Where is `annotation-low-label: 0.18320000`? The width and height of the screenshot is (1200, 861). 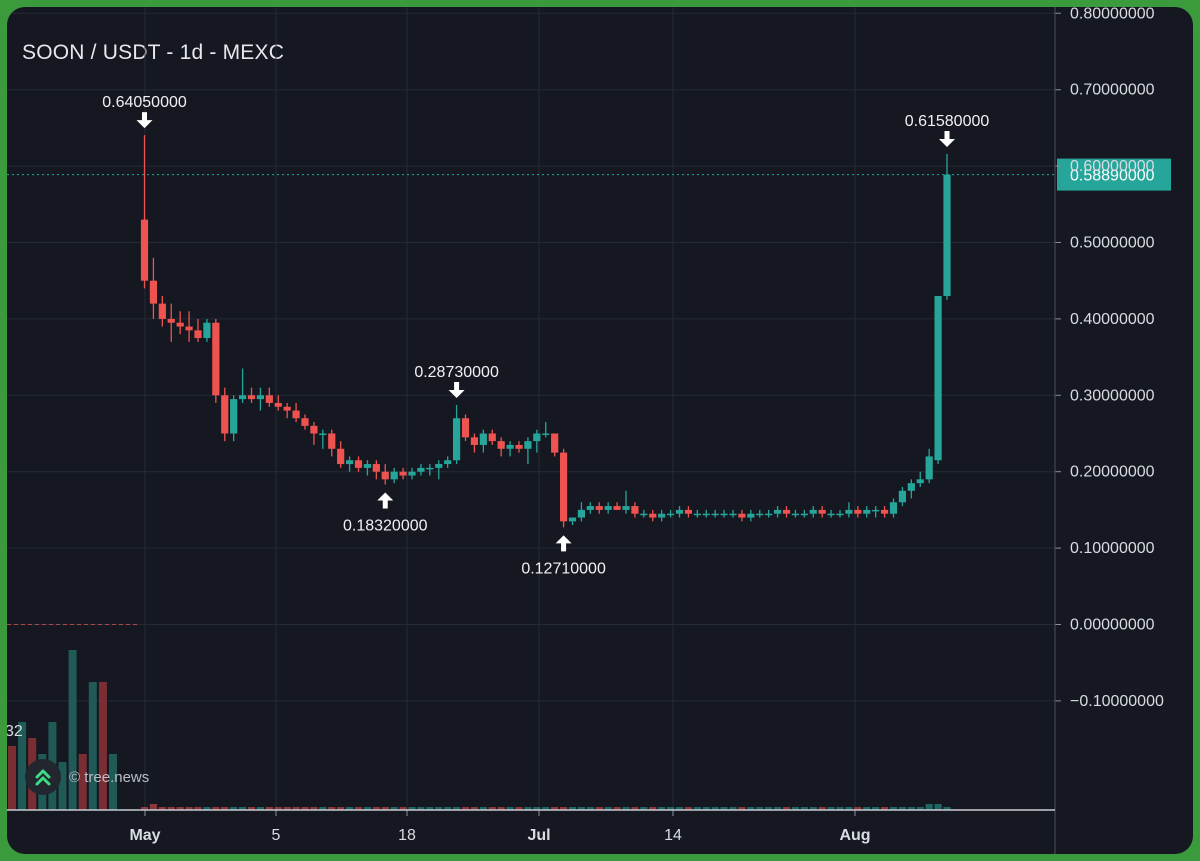
annotation-low-label: 0.18320000 is located at coordinates (385, 526).